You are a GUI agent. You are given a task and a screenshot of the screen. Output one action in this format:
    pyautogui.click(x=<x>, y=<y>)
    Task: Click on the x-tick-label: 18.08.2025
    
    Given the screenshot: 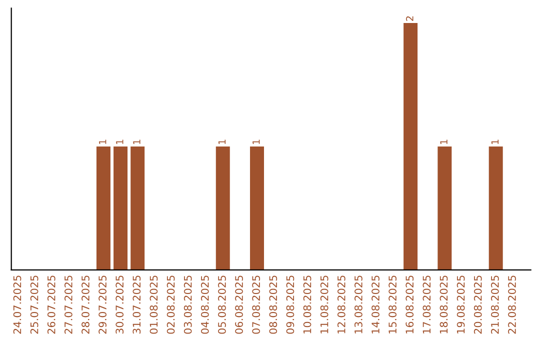 What is the action you would take?
    pyautogui.click(x=444, y=305)
    